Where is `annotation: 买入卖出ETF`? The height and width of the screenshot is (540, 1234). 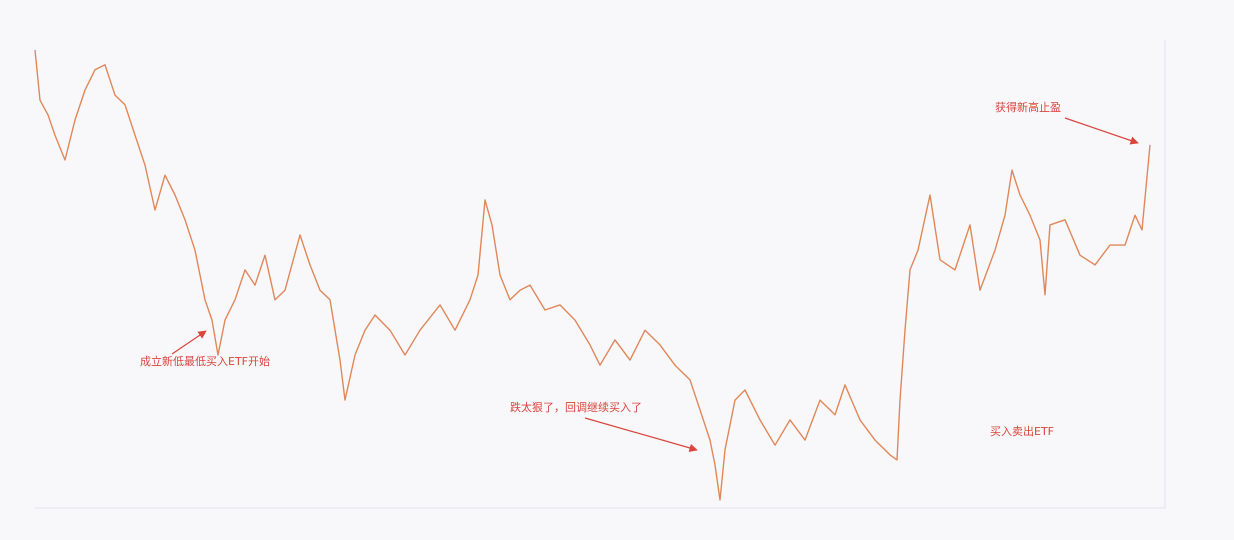 annotation: 买入卖出ETF is located at coordinates (1022, 431).